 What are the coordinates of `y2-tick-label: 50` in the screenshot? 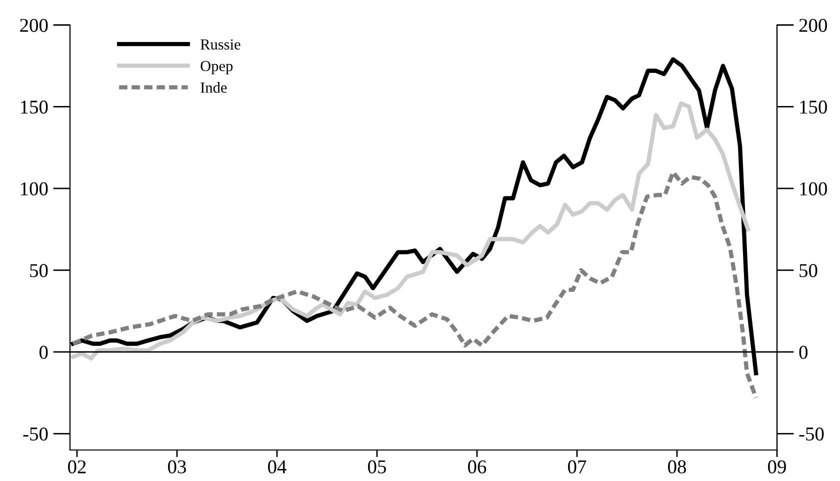 It's located at (809, 271).